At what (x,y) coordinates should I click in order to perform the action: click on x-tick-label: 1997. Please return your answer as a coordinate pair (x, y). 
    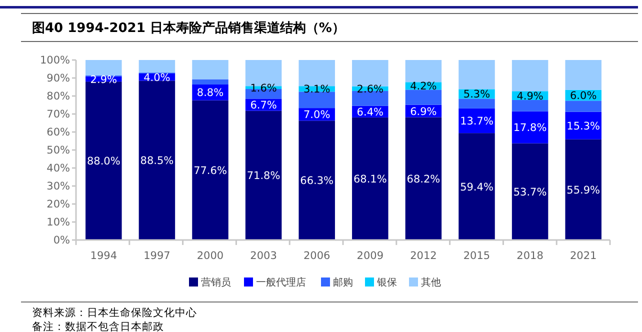
    Looking at the image, I should click on (157, 256).